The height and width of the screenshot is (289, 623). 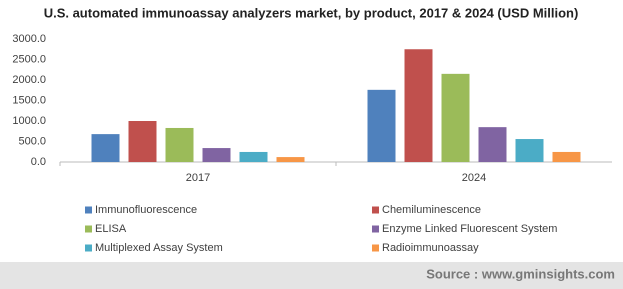 What do you see at coordinates (469, 229) in the screenshot?
I see `legend-label: Enzyme Linked Fluorescent System` at bounding box center [469, 229].